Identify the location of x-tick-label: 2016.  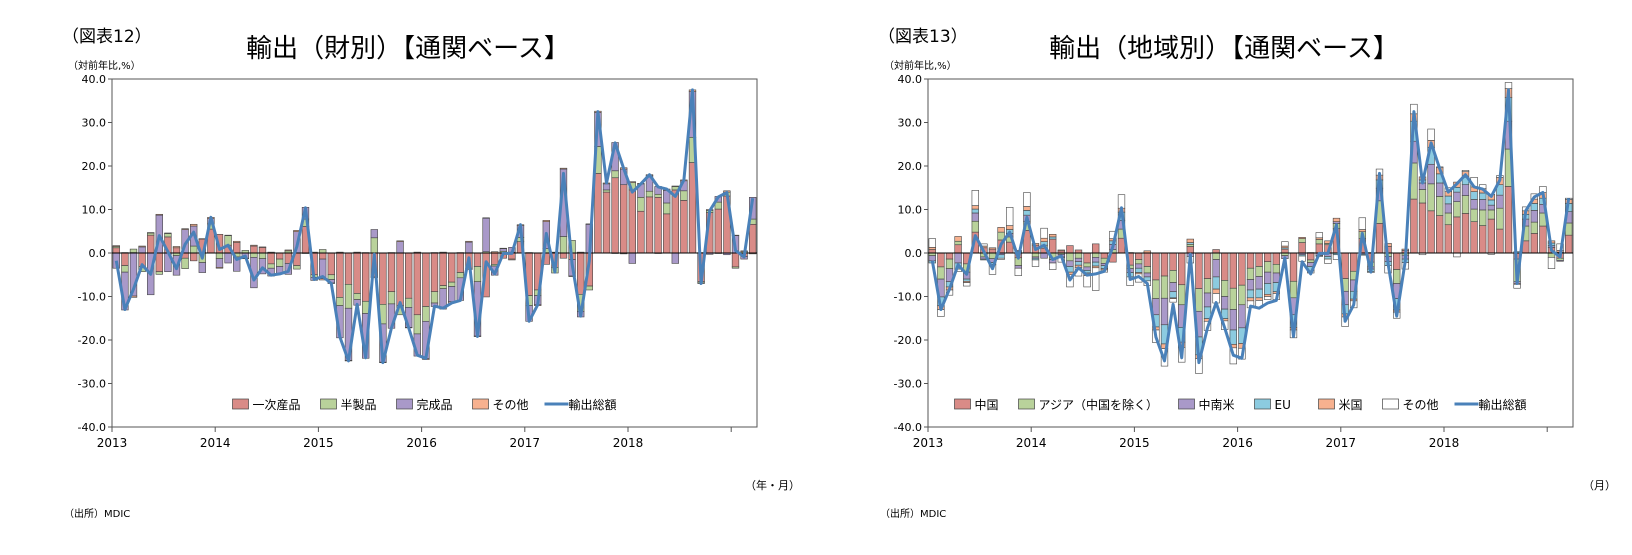
(1237, 443).